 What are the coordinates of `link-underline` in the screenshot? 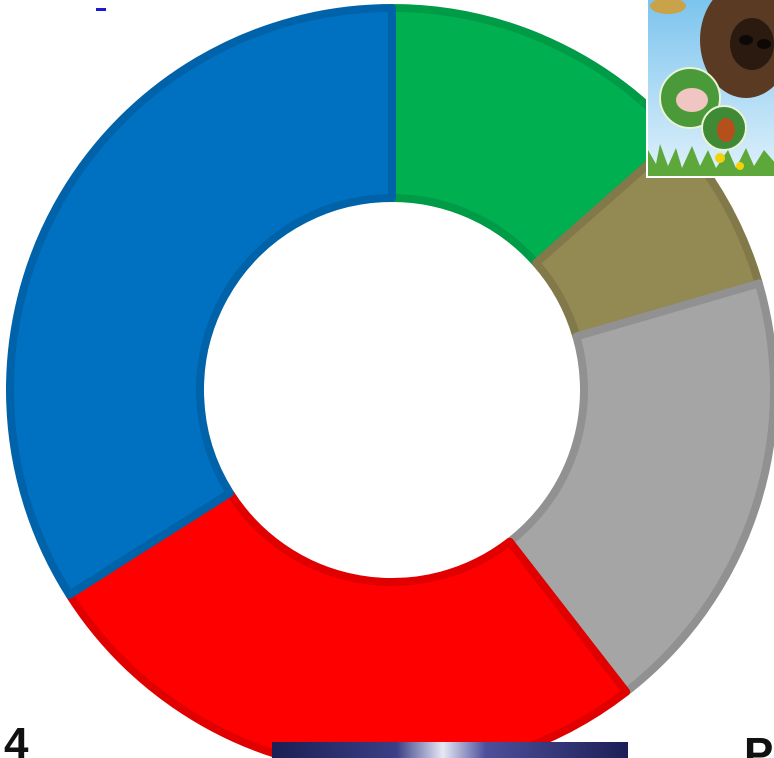 It's located at (101, 5).